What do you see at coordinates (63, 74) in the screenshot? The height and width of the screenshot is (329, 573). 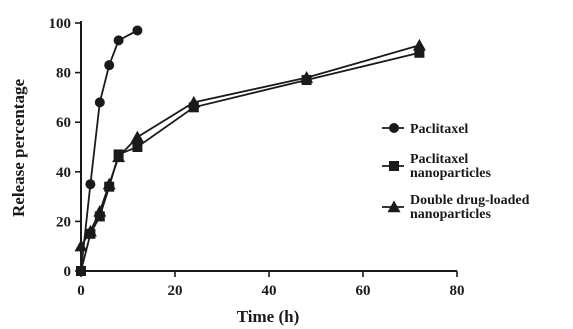 I see `y-tick-label: 80` at bounding box center [63, 74].